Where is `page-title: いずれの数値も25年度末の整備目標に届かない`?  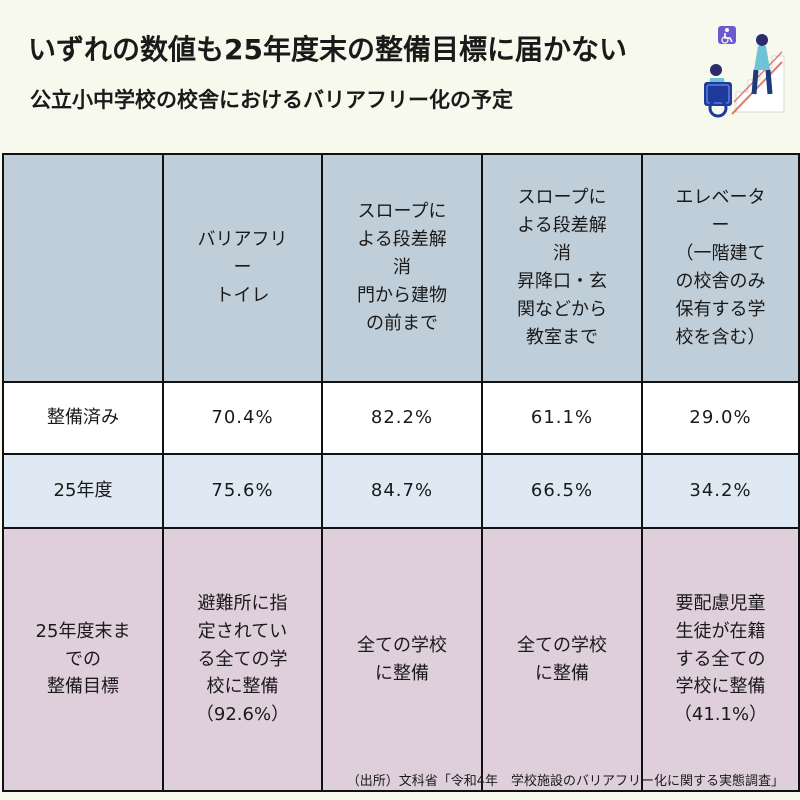 page-title: いずれの数値も25年度末の整備目標に届かない is located at coordinates (327, 49).